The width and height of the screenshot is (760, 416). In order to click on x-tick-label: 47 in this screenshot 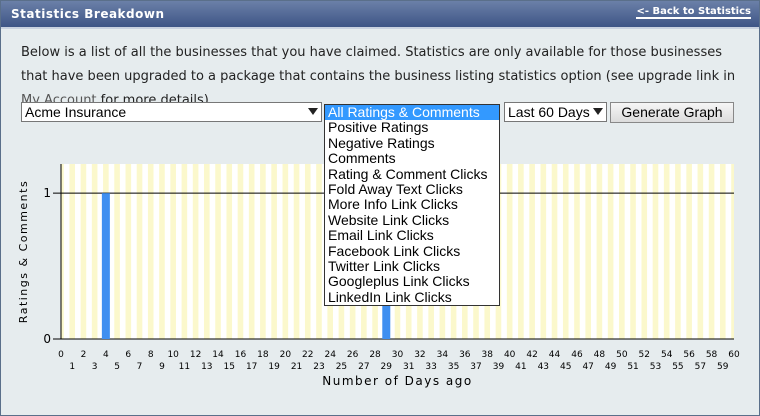, I will do `click(587, 367)`.